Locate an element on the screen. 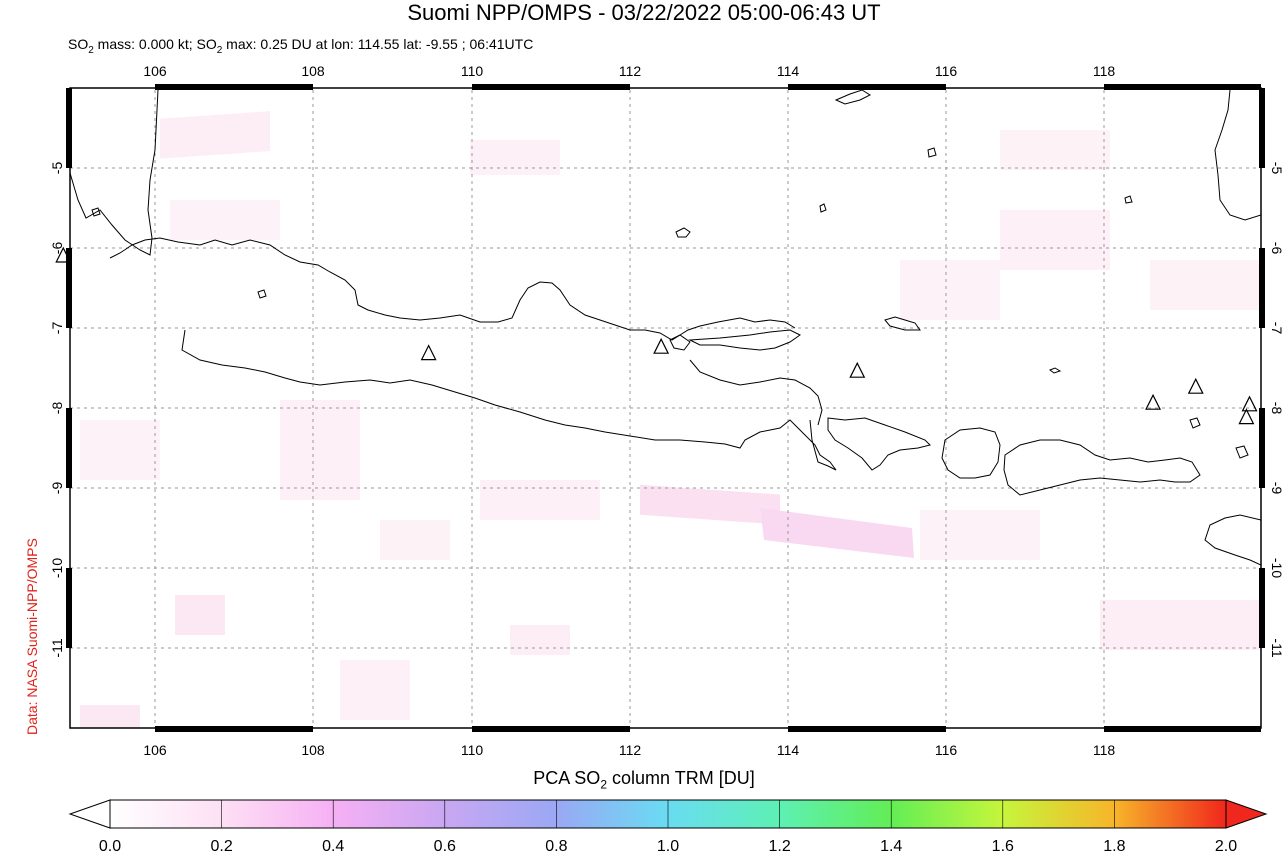 This screenshot has width=1288, height=856. colorbar-tick-label: 0.4 is located at coordinates (333, 846).